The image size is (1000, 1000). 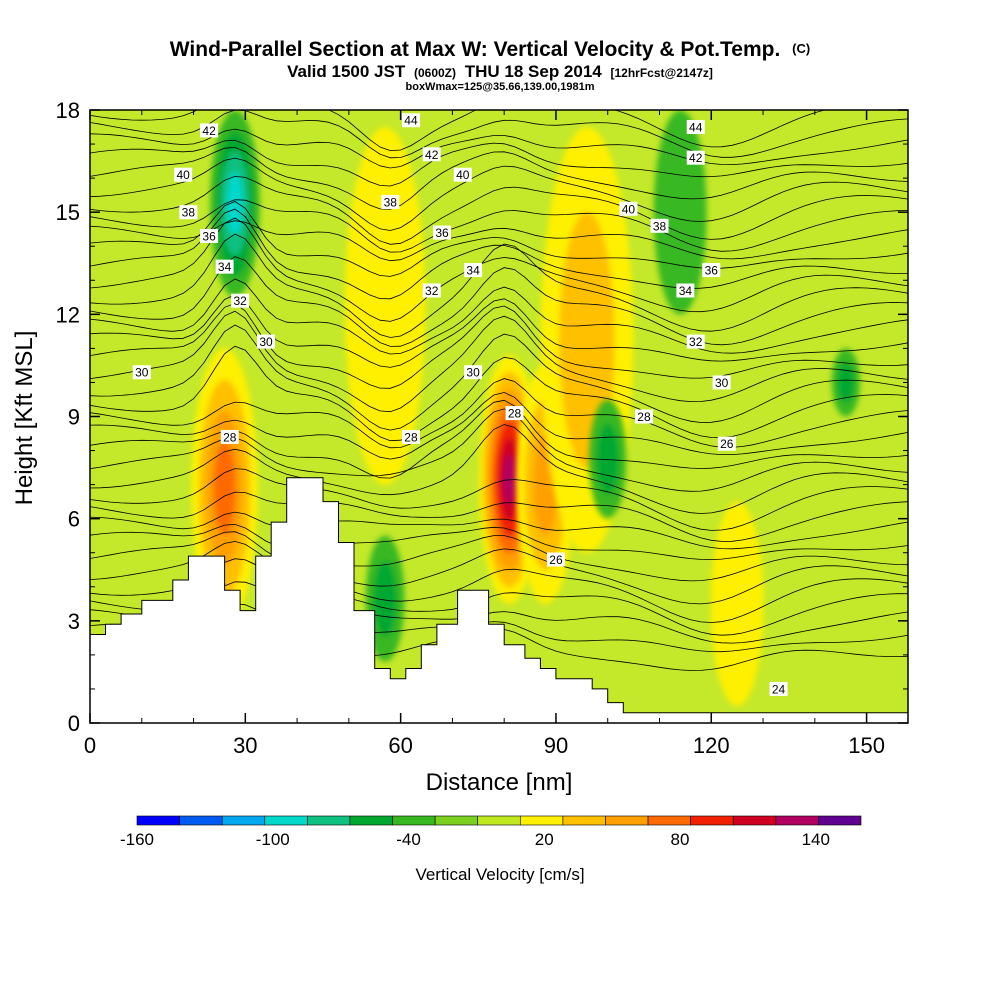 What do you see at coordinates (137, 839) in the screenshot?
I see `colorbar-tick-label: -160` at bounding box center [137, 839].